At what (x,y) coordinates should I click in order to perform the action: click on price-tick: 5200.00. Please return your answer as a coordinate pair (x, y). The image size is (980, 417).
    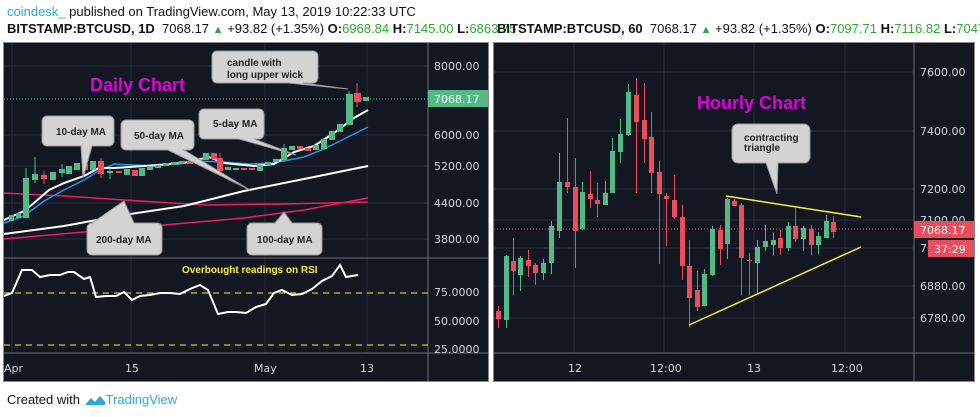
    Looking at the image, I should click on (457, 166).